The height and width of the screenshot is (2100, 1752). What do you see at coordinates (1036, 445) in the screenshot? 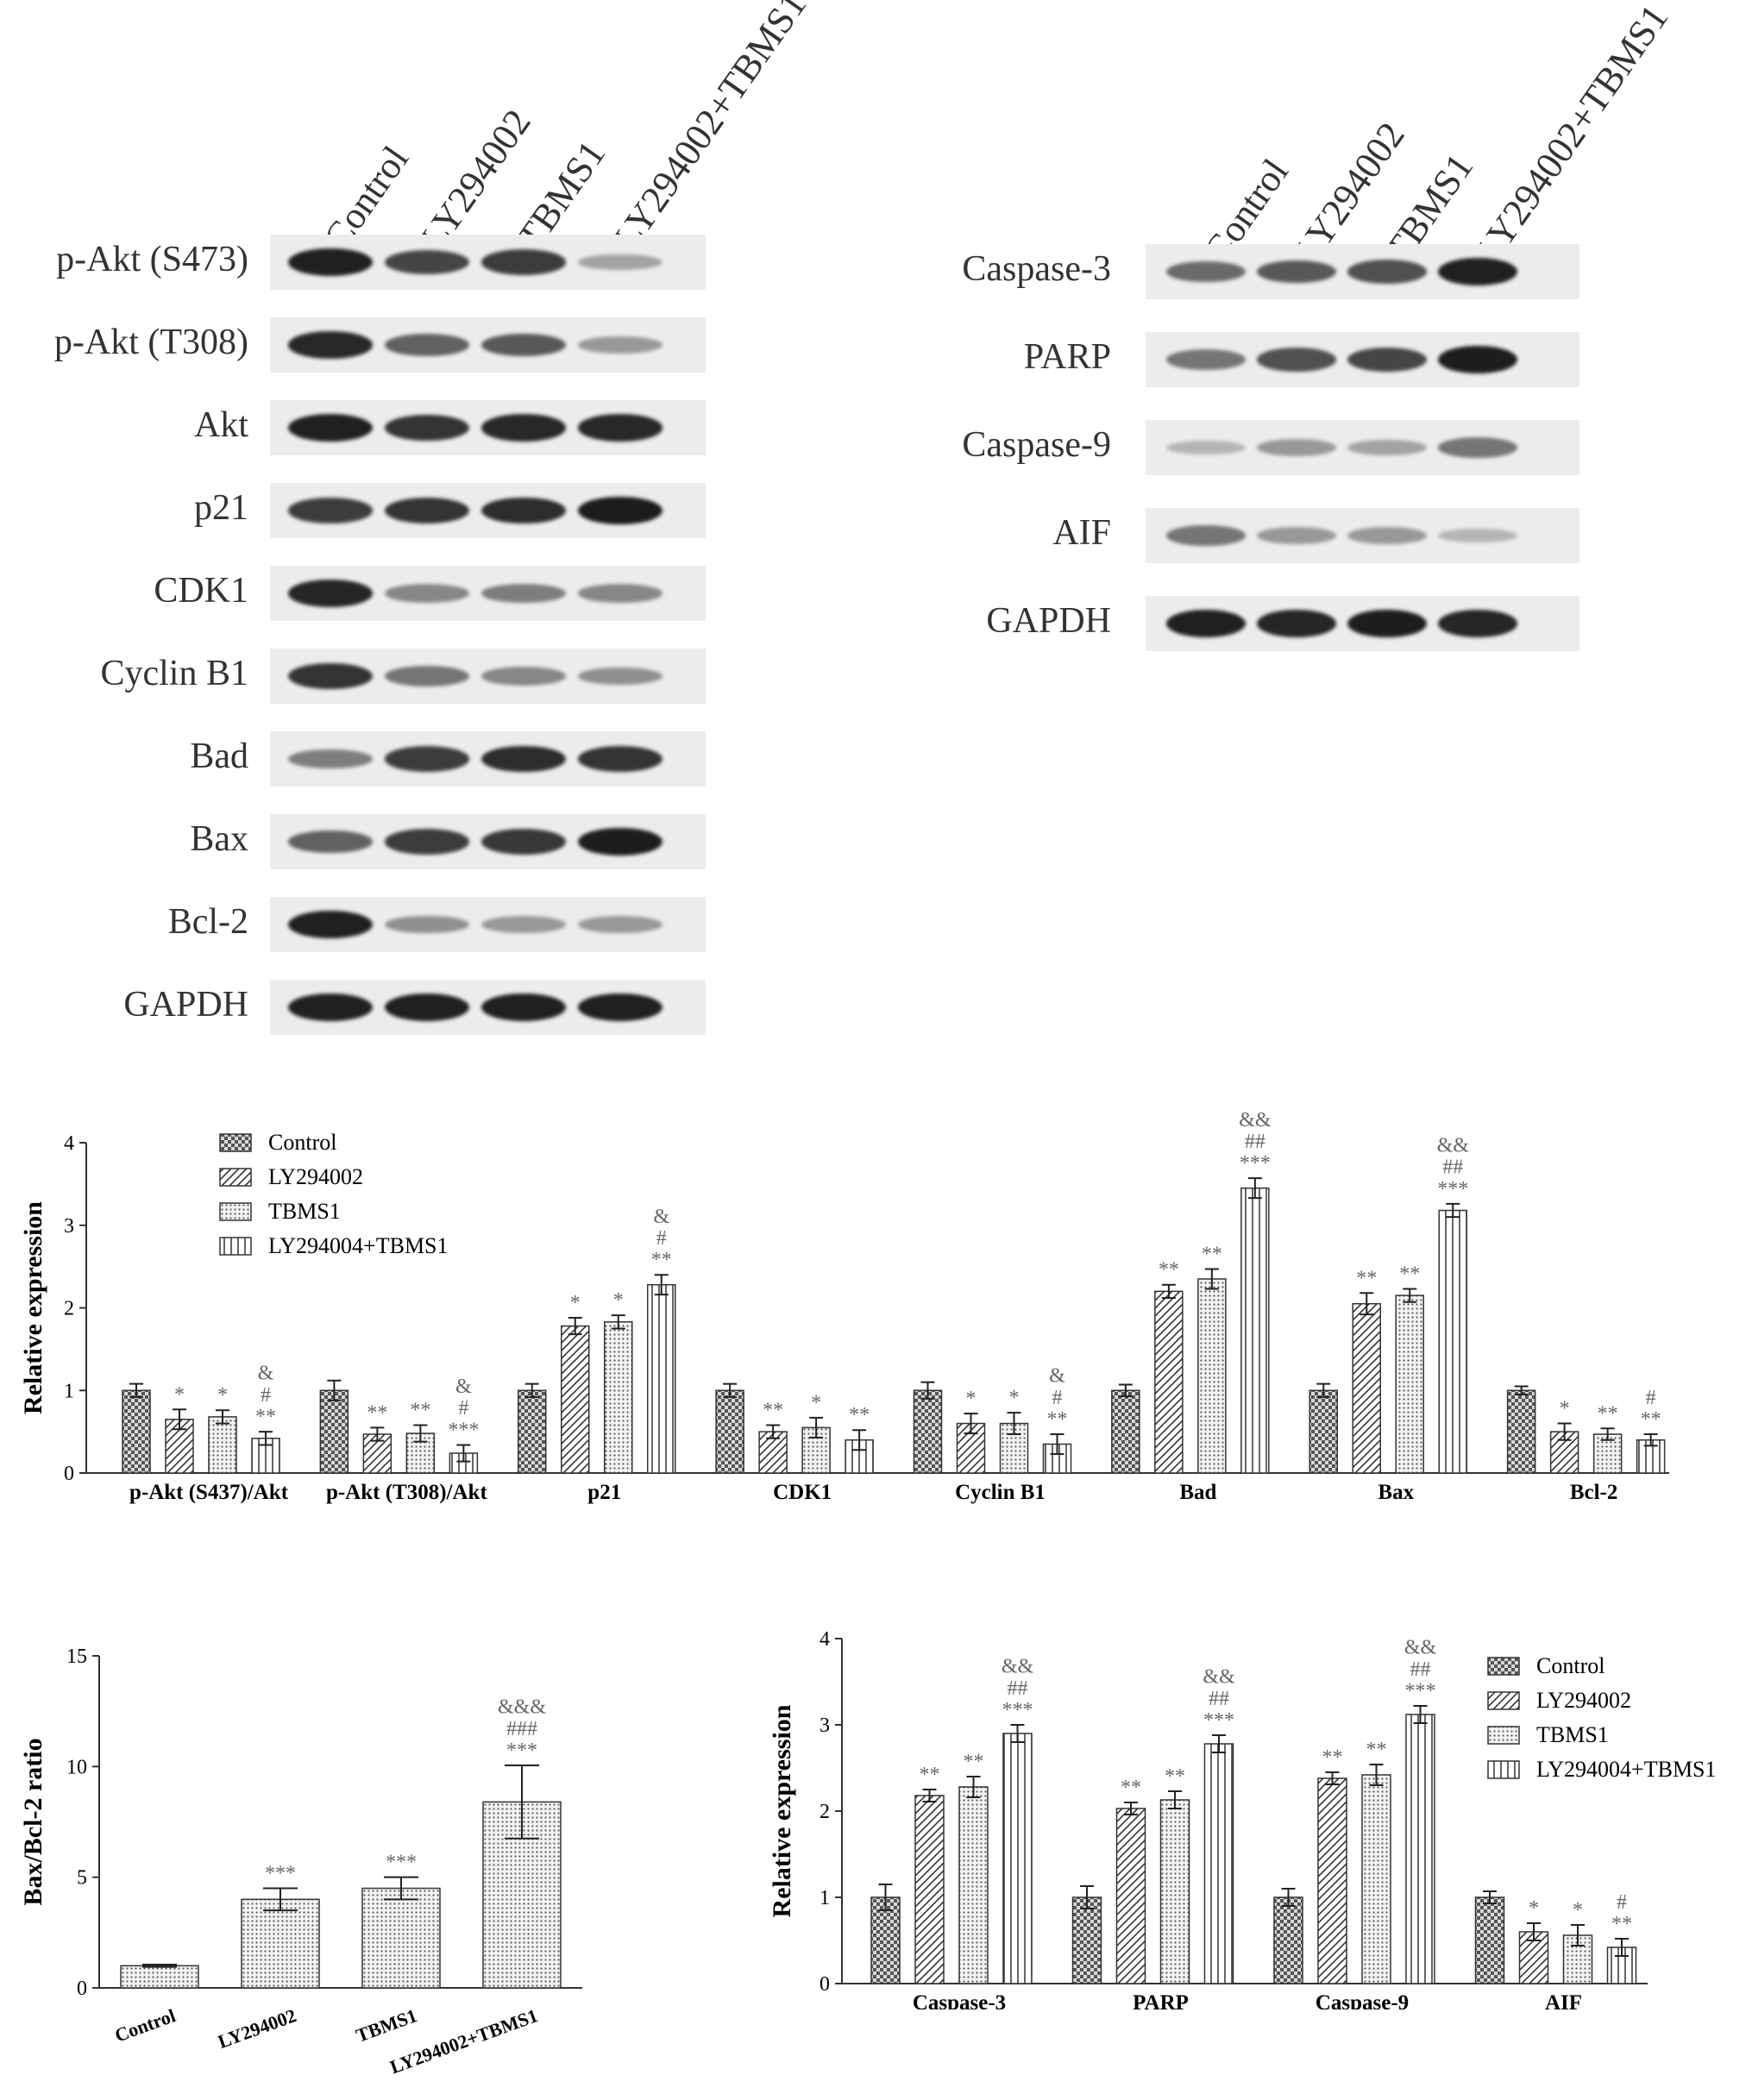
I see `blot-row-label-caspase-9: Caspase-9` at bounding box center [1036, 445].